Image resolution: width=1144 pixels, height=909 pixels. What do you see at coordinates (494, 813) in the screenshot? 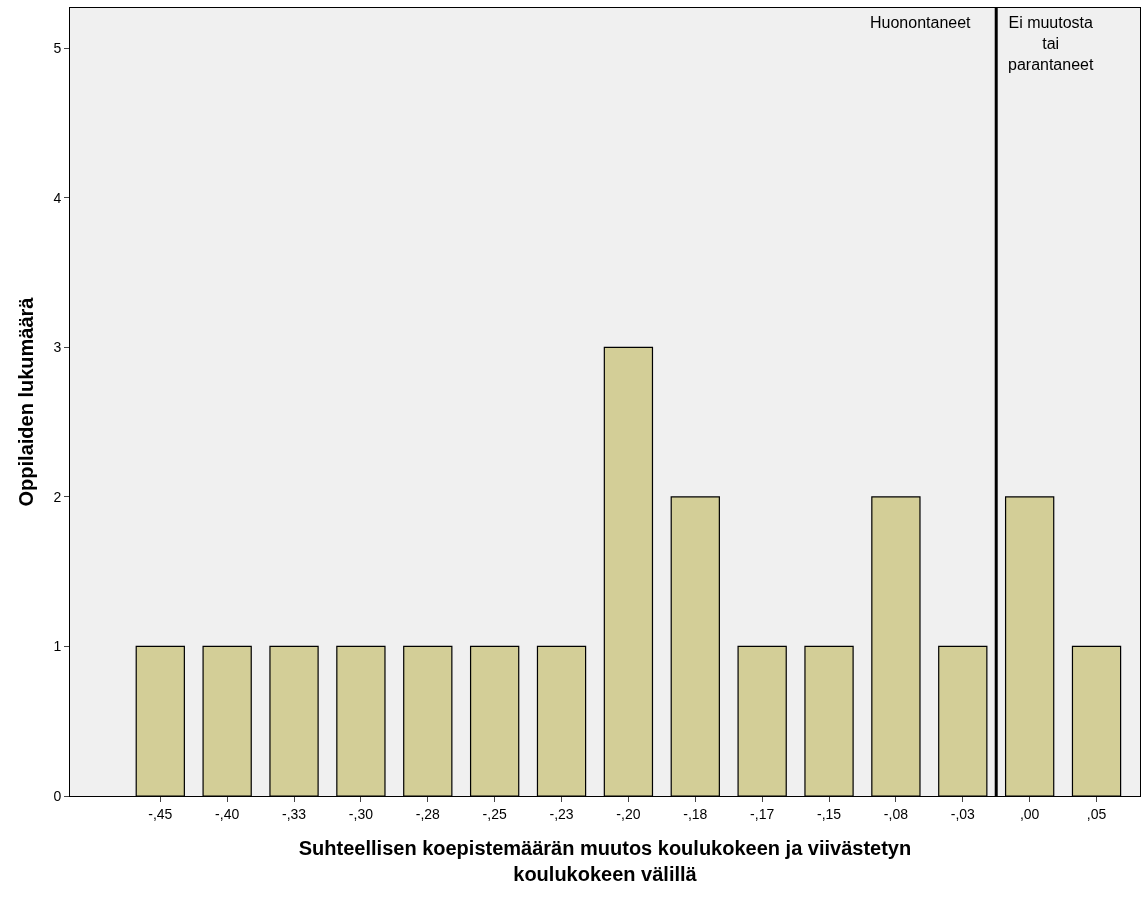
I see `x-tick-label: -,25` at bounding box center [494, 813].